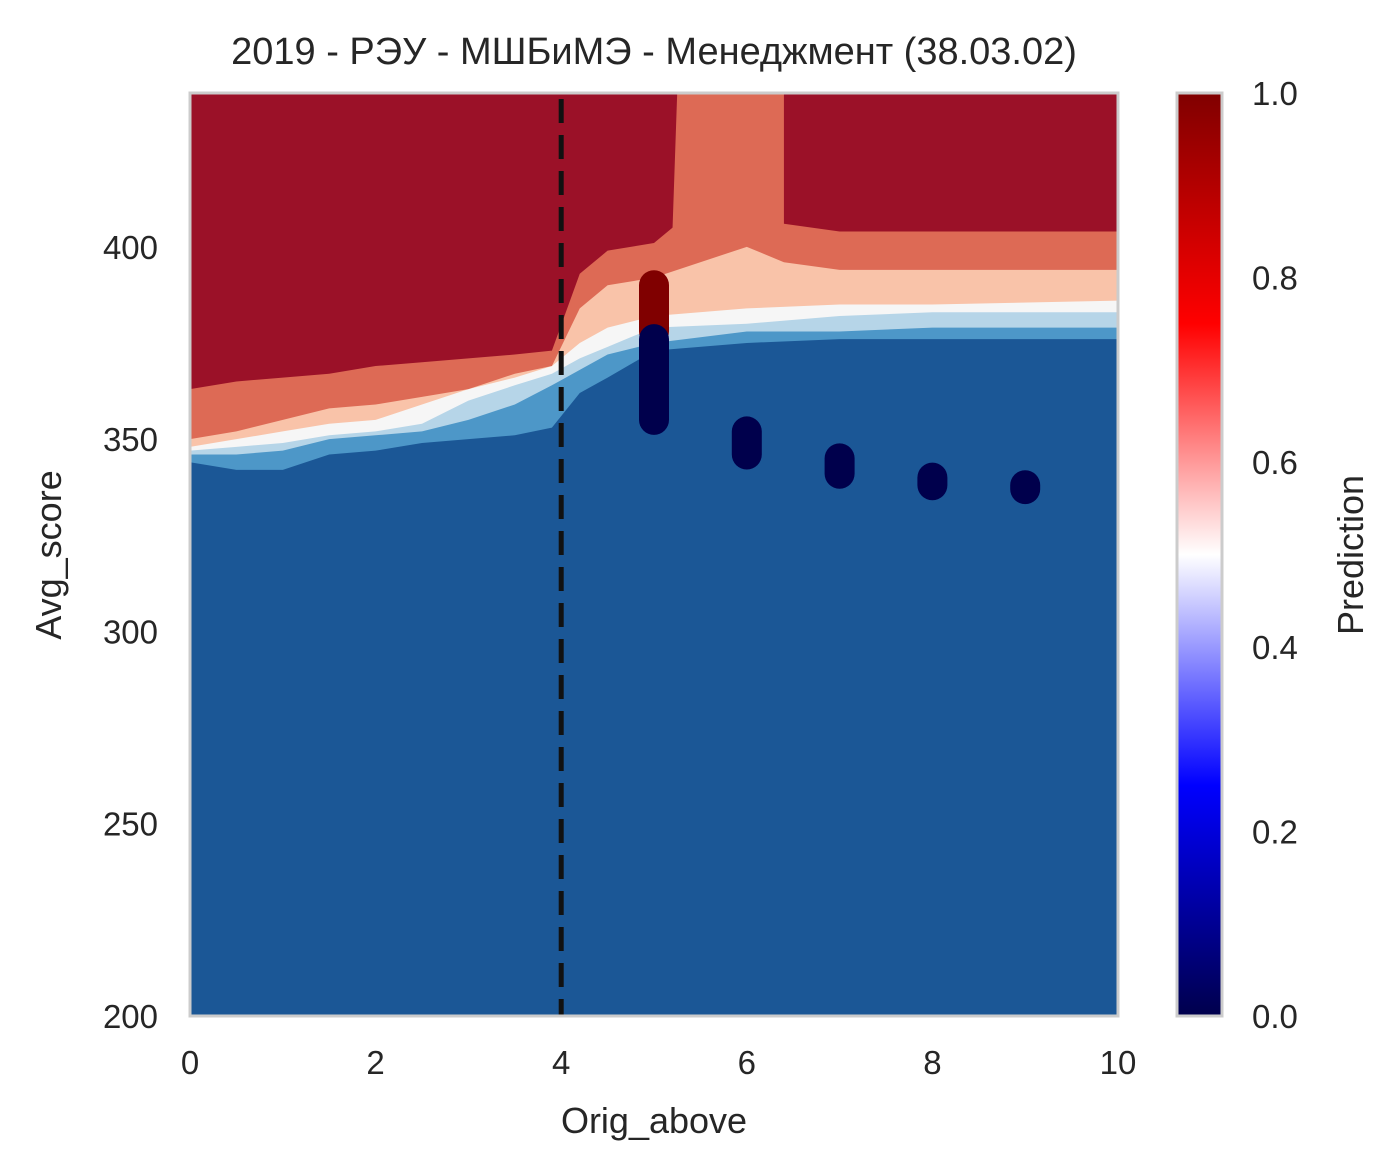 This screenshot has height=1173, width=1399. I want to click on colorbar-tick-label: 0.2, so click(1275, 831).